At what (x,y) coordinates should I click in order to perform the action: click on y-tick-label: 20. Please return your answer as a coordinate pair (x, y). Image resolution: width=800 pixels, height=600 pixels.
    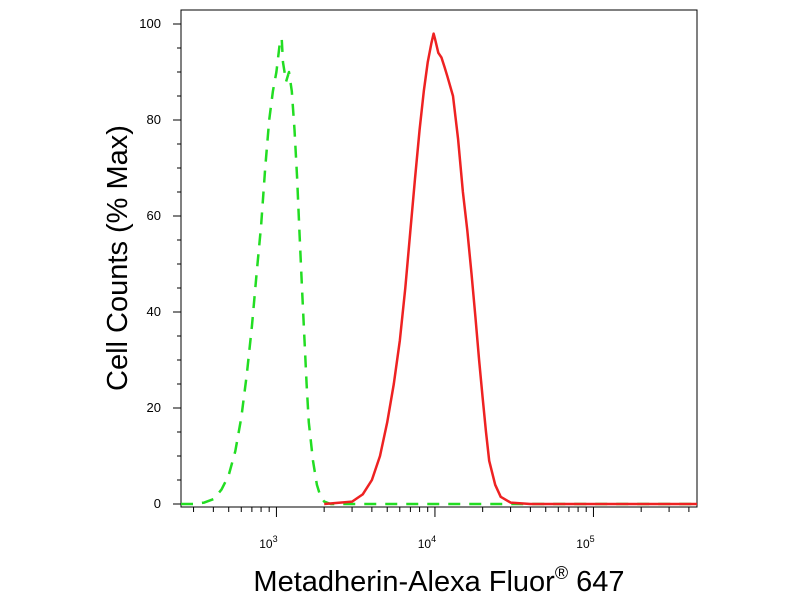
    Looking at the image, I should click on (154, 407).